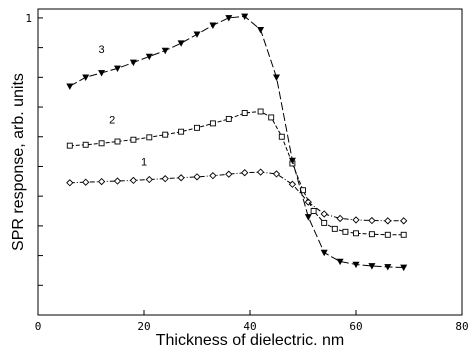 The height and width of the screenshot is (353, 472). What do you see at coordinates (112, 121) in the screenshot?
I see `series-label: 2` at bounding box center [112, 121].